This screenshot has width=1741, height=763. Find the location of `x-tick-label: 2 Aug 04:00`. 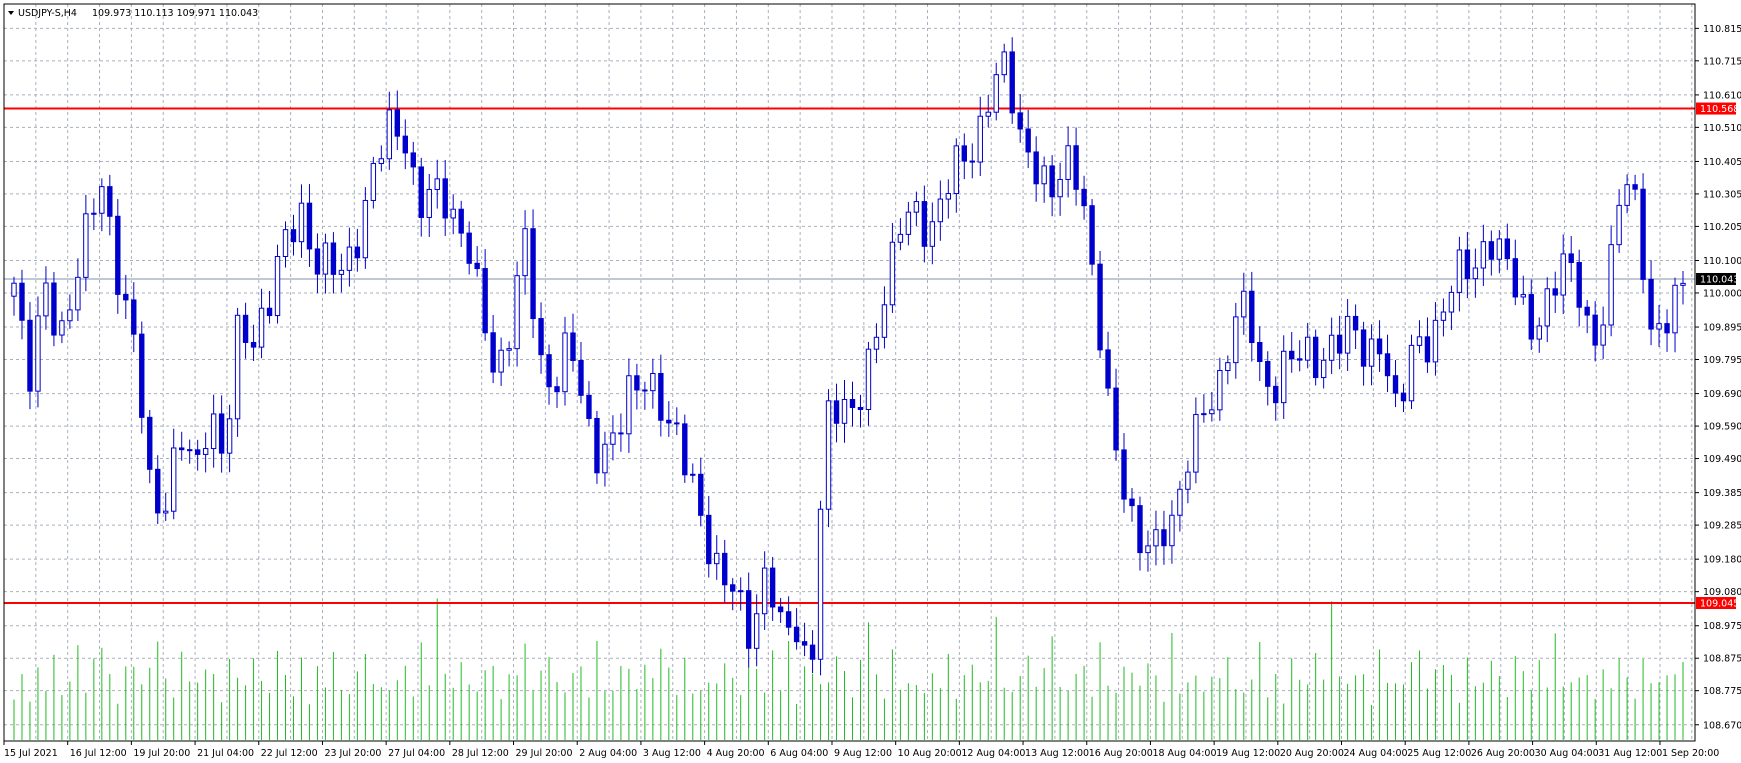

x-tick-label: 2 Aug 04:00 is located at coordinates (608, 753).